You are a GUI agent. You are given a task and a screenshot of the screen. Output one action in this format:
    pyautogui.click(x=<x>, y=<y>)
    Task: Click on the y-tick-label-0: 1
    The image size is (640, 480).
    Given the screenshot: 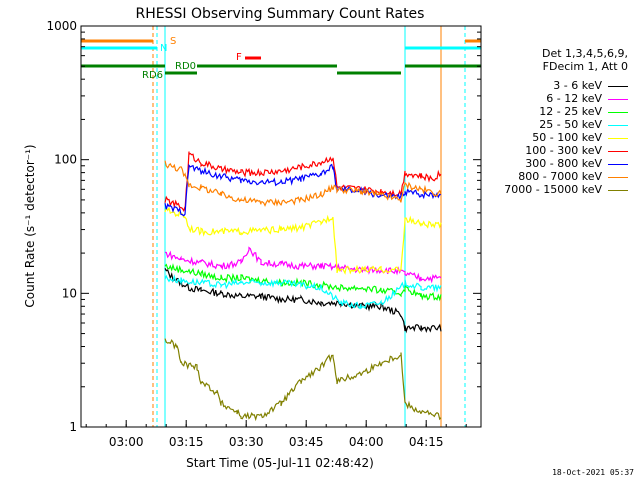 What is the action you would take?
    pyautogui.click(x=73, y=427)
    